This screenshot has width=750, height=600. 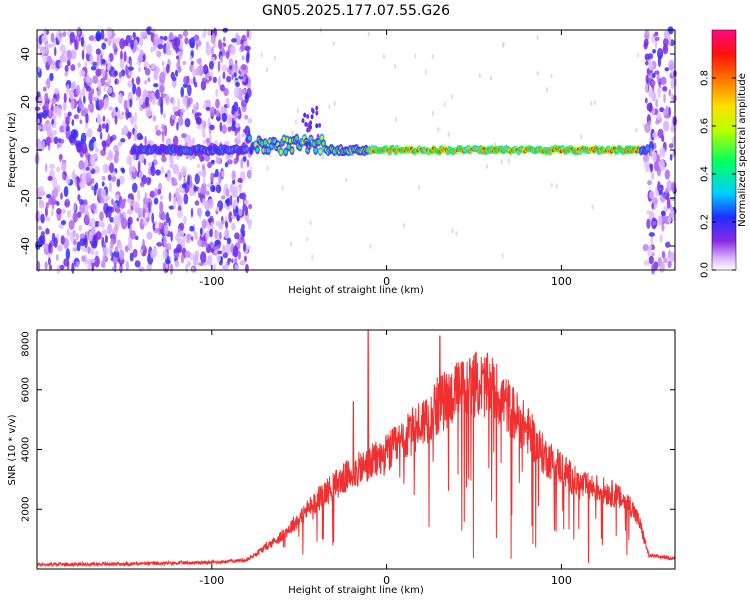 What do you see at coordinates (356, 590) in the screenshot?
I see `snr-x-axis-label: Height of straight line (km)` at bounding box center [356, 590].